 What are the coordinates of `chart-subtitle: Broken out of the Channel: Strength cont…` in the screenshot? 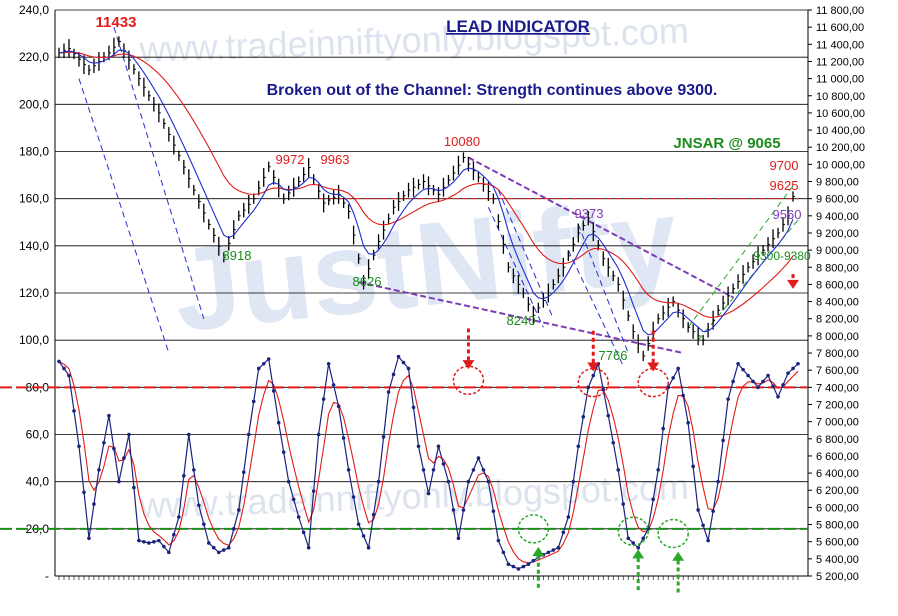 It's located at (492, 90).